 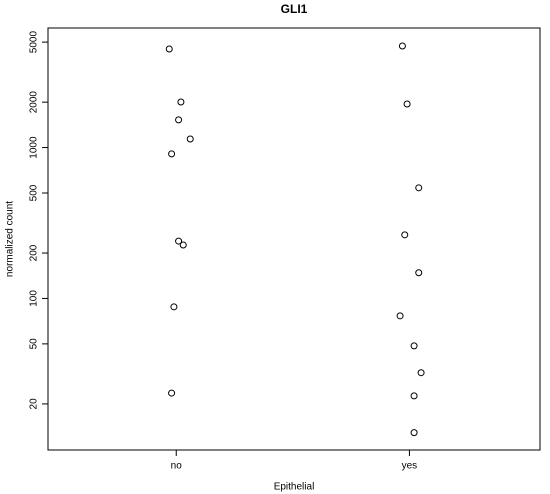 I want to click on y-tick-label: 2000, so click(x=34, y=102).